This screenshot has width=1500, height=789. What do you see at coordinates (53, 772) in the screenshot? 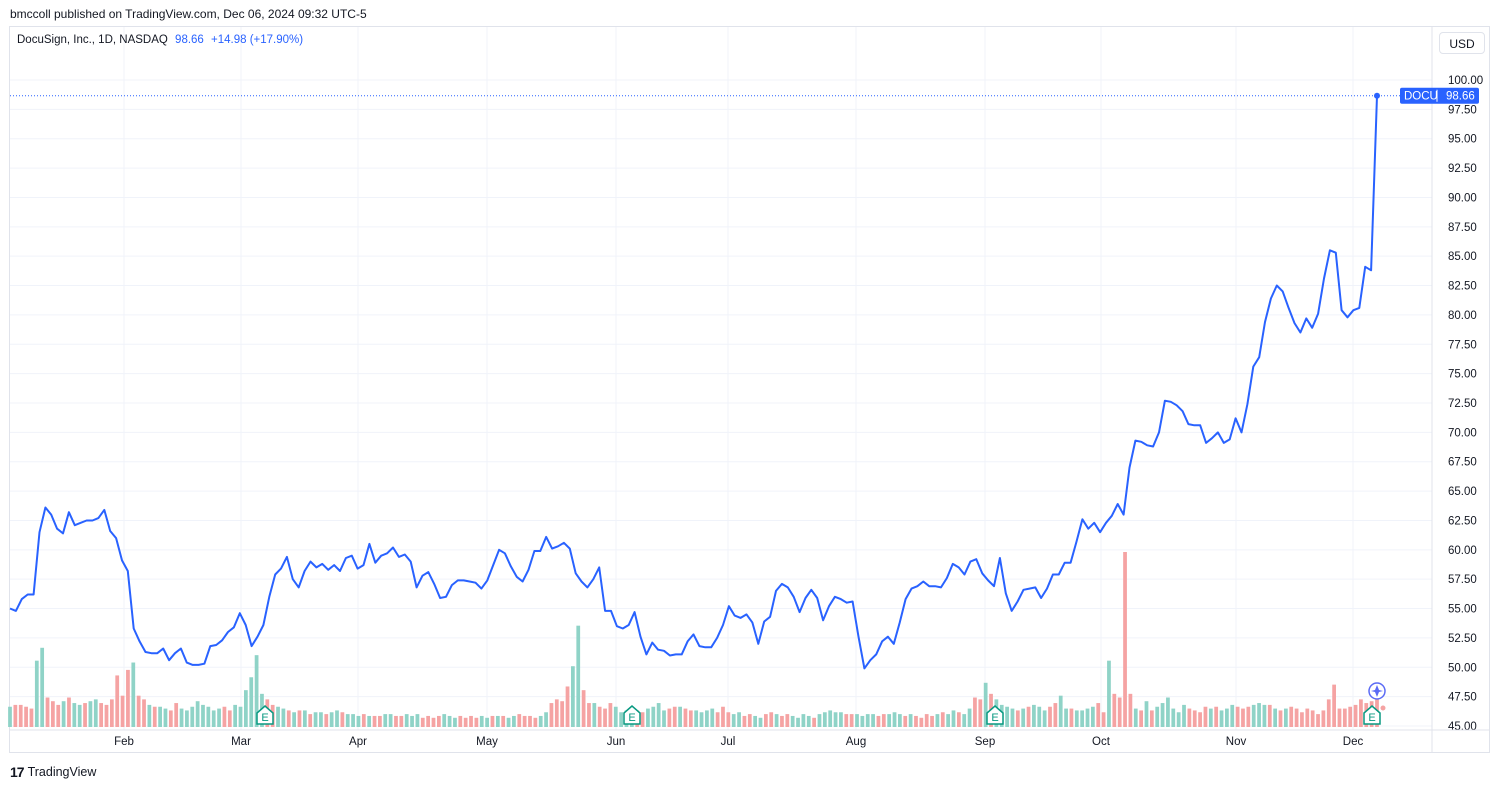
I see `tradingview-brand: 17 TradingView` at bounding box center [53, 772].